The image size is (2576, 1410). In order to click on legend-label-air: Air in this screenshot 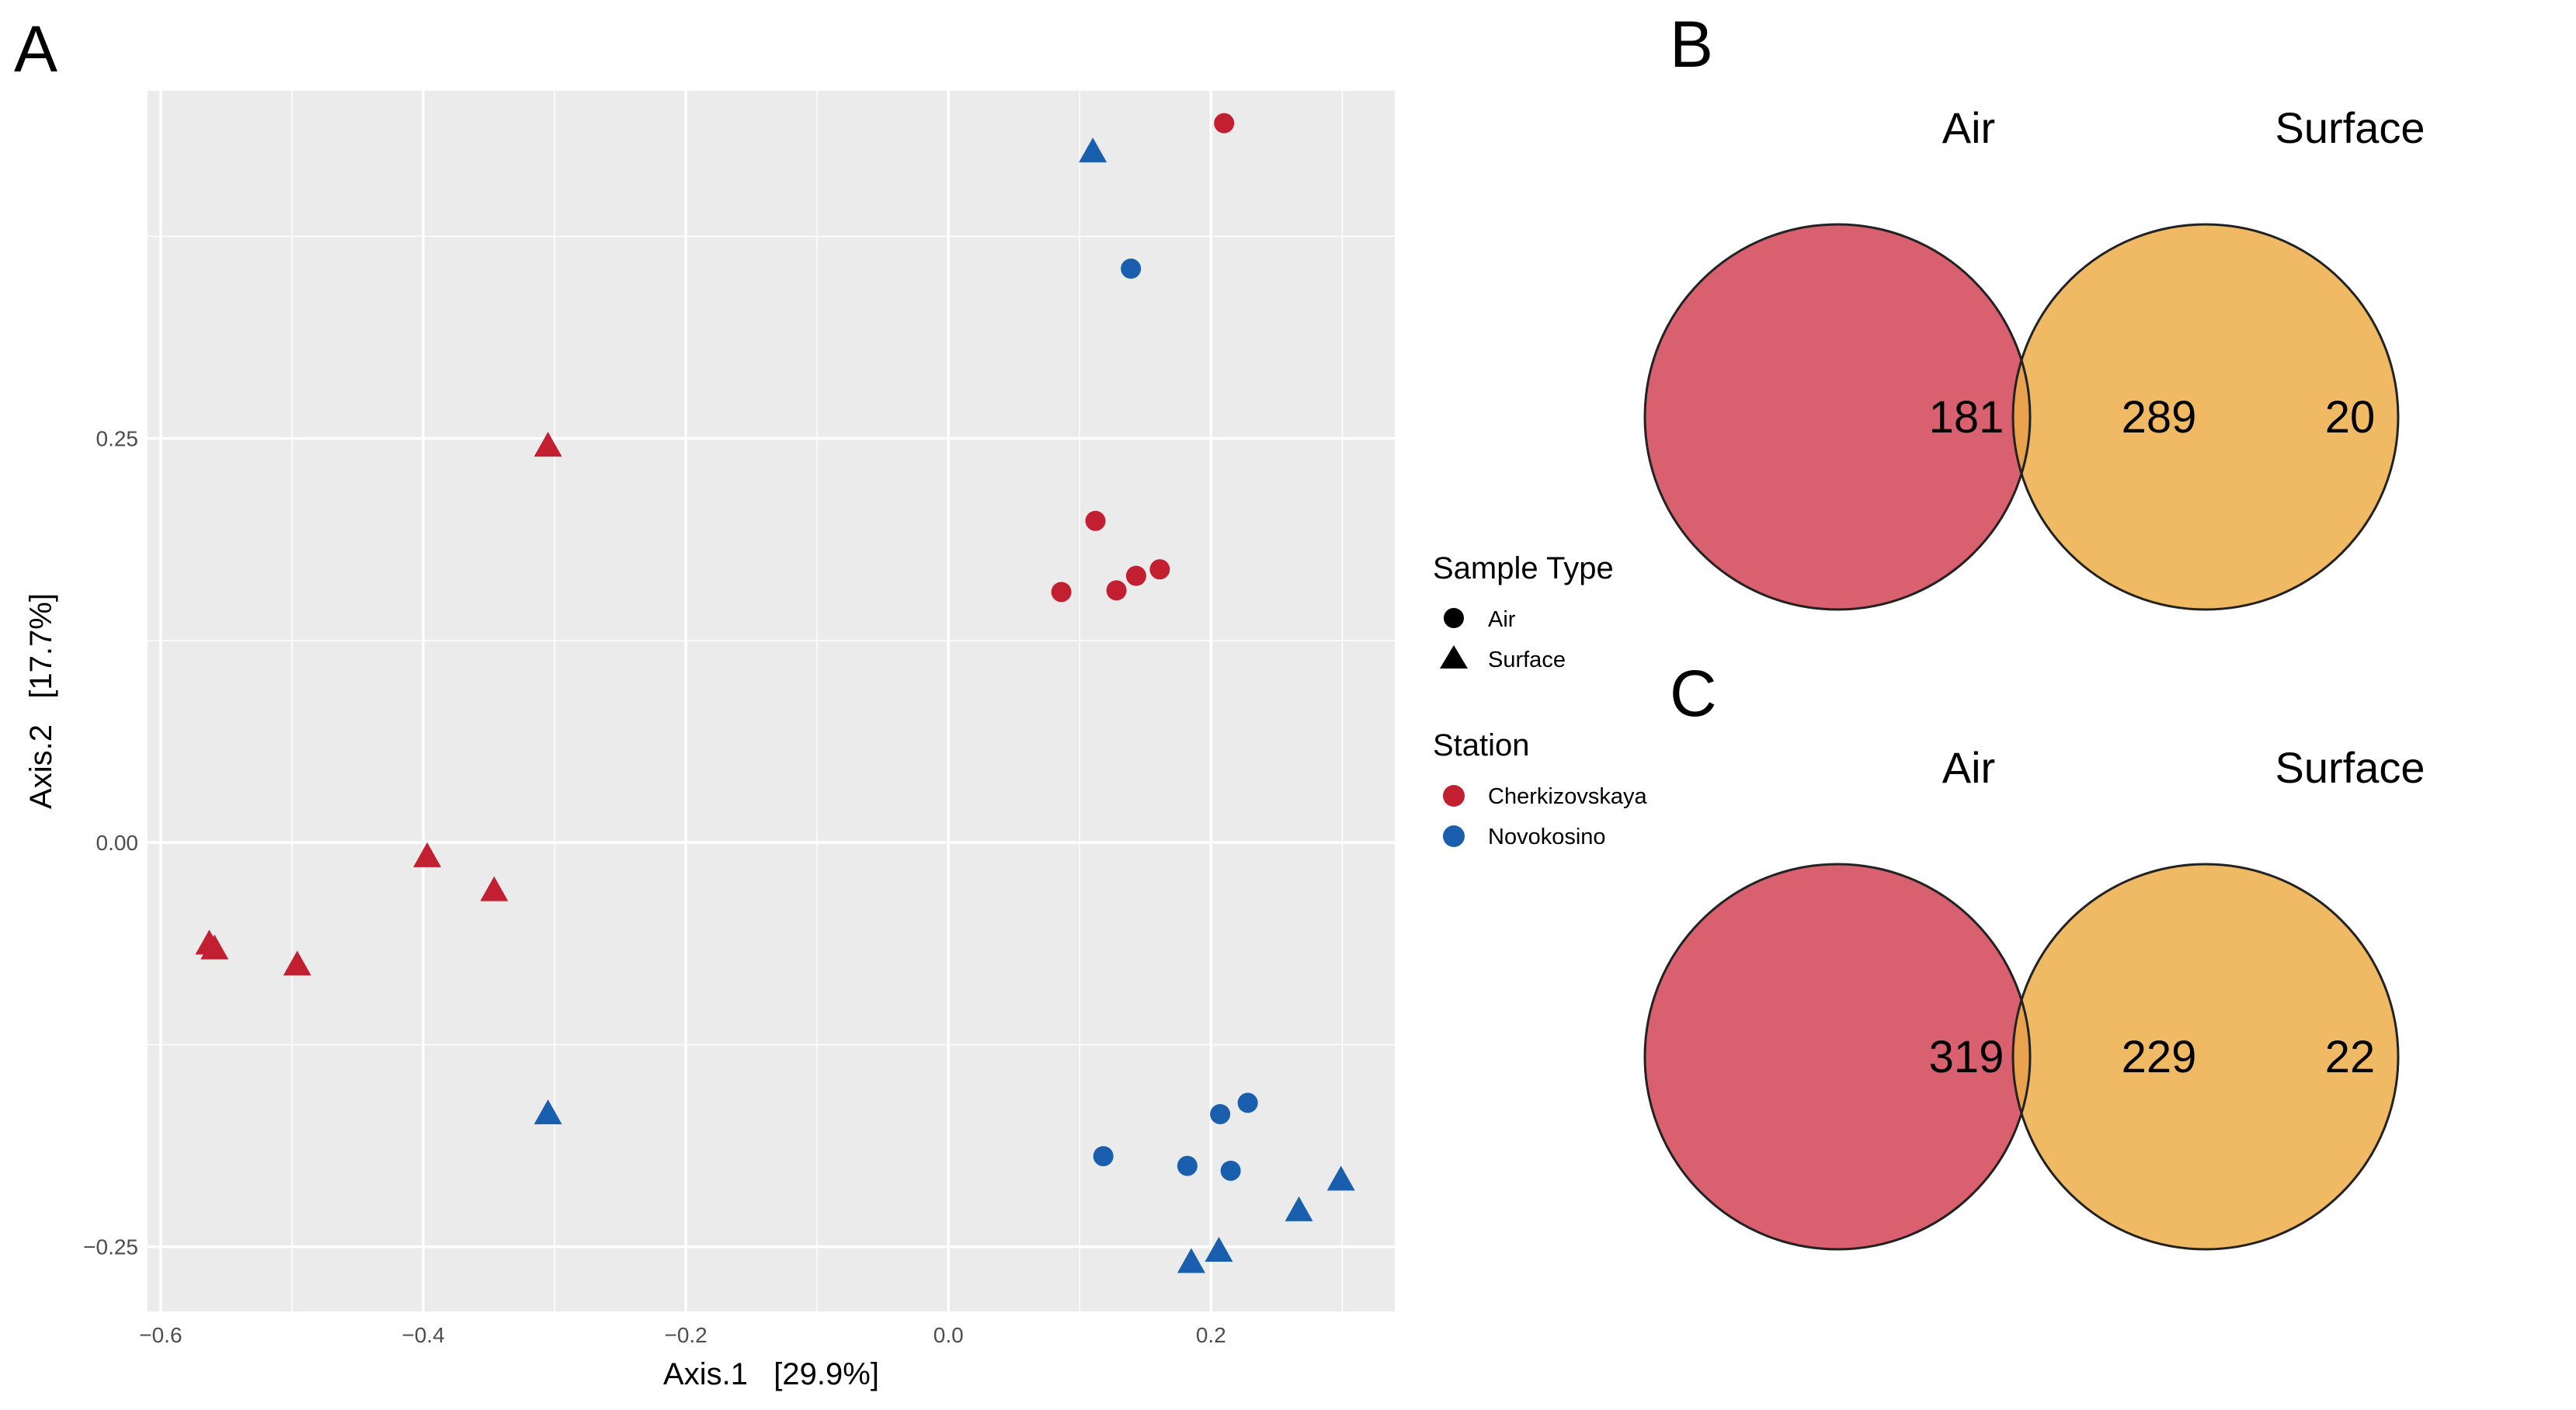, I will do `click(1502, 619)`.